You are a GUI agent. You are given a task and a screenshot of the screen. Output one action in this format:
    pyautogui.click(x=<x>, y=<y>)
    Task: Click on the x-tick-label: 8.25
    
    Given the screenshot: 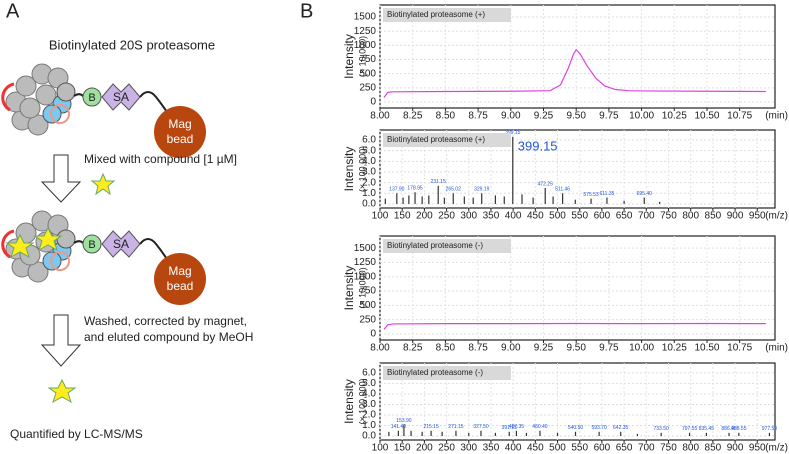 What is the action you would take?
    pyautogui.click(x=413, y=348)
    